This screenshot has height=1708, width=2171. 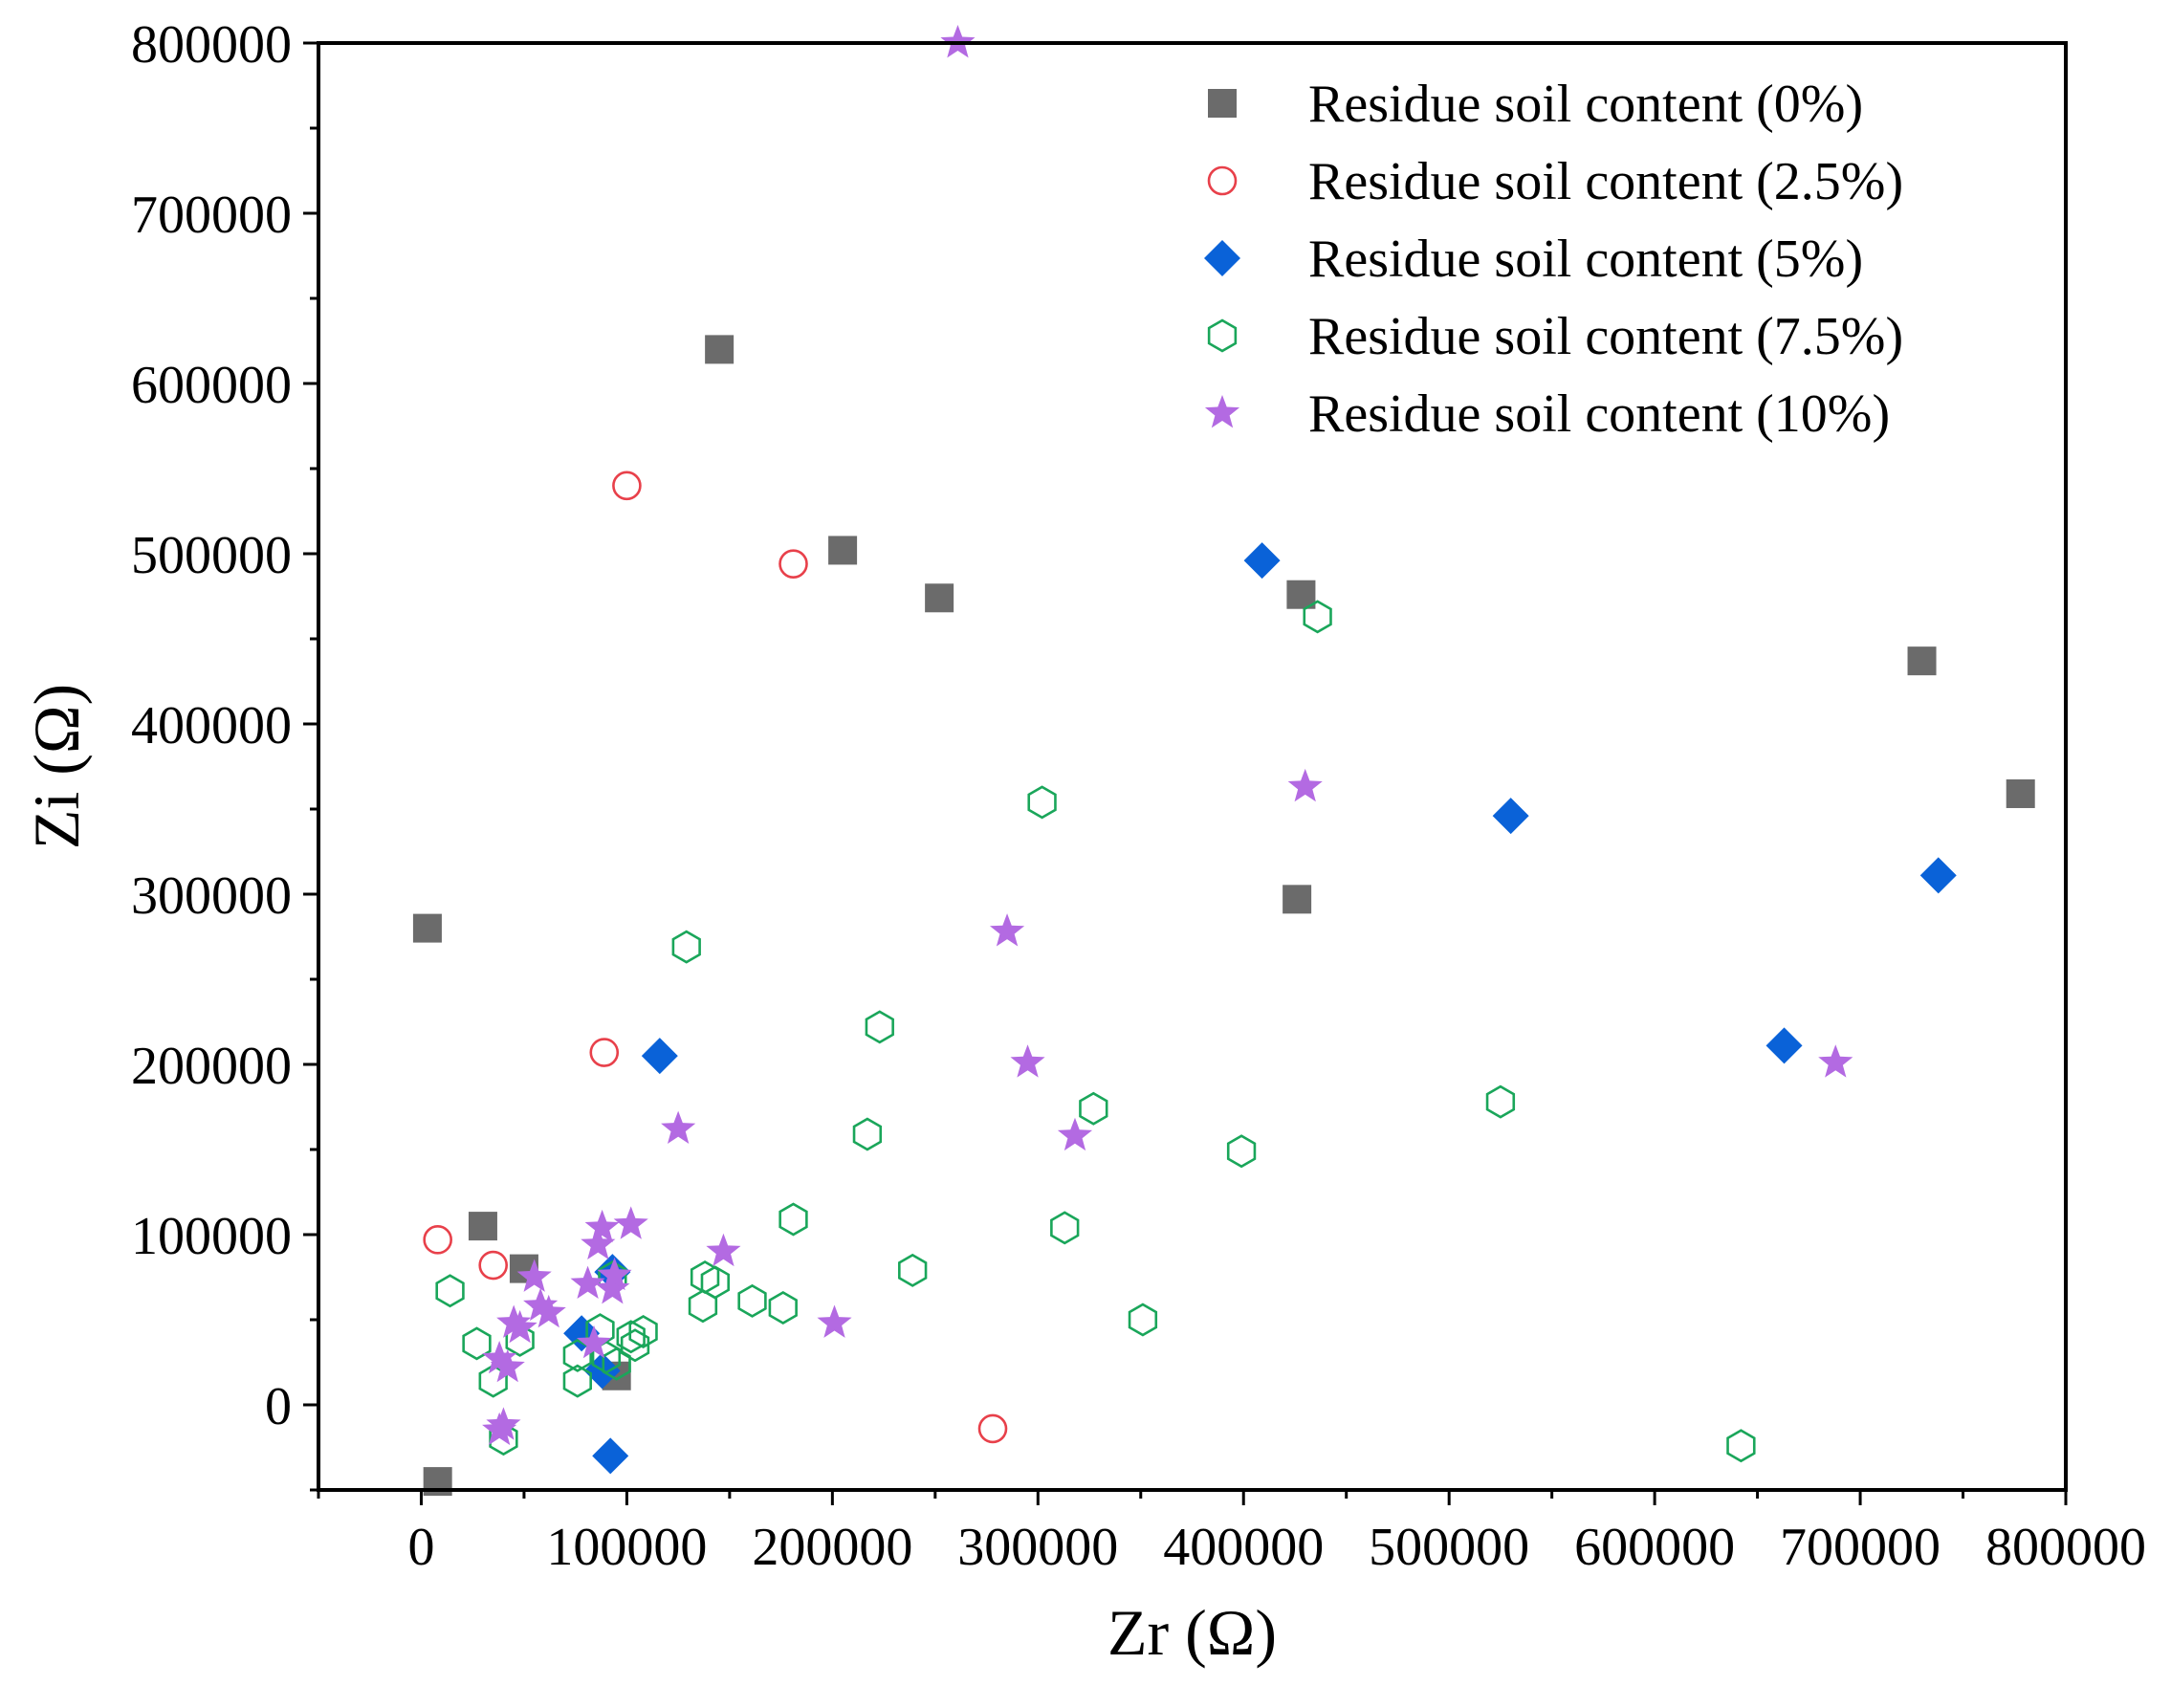 What do you see at coordinates (1860, 1547) in the screenshot?
I see `x-tick-label: 700000` at bounding box center [1860, 1547].